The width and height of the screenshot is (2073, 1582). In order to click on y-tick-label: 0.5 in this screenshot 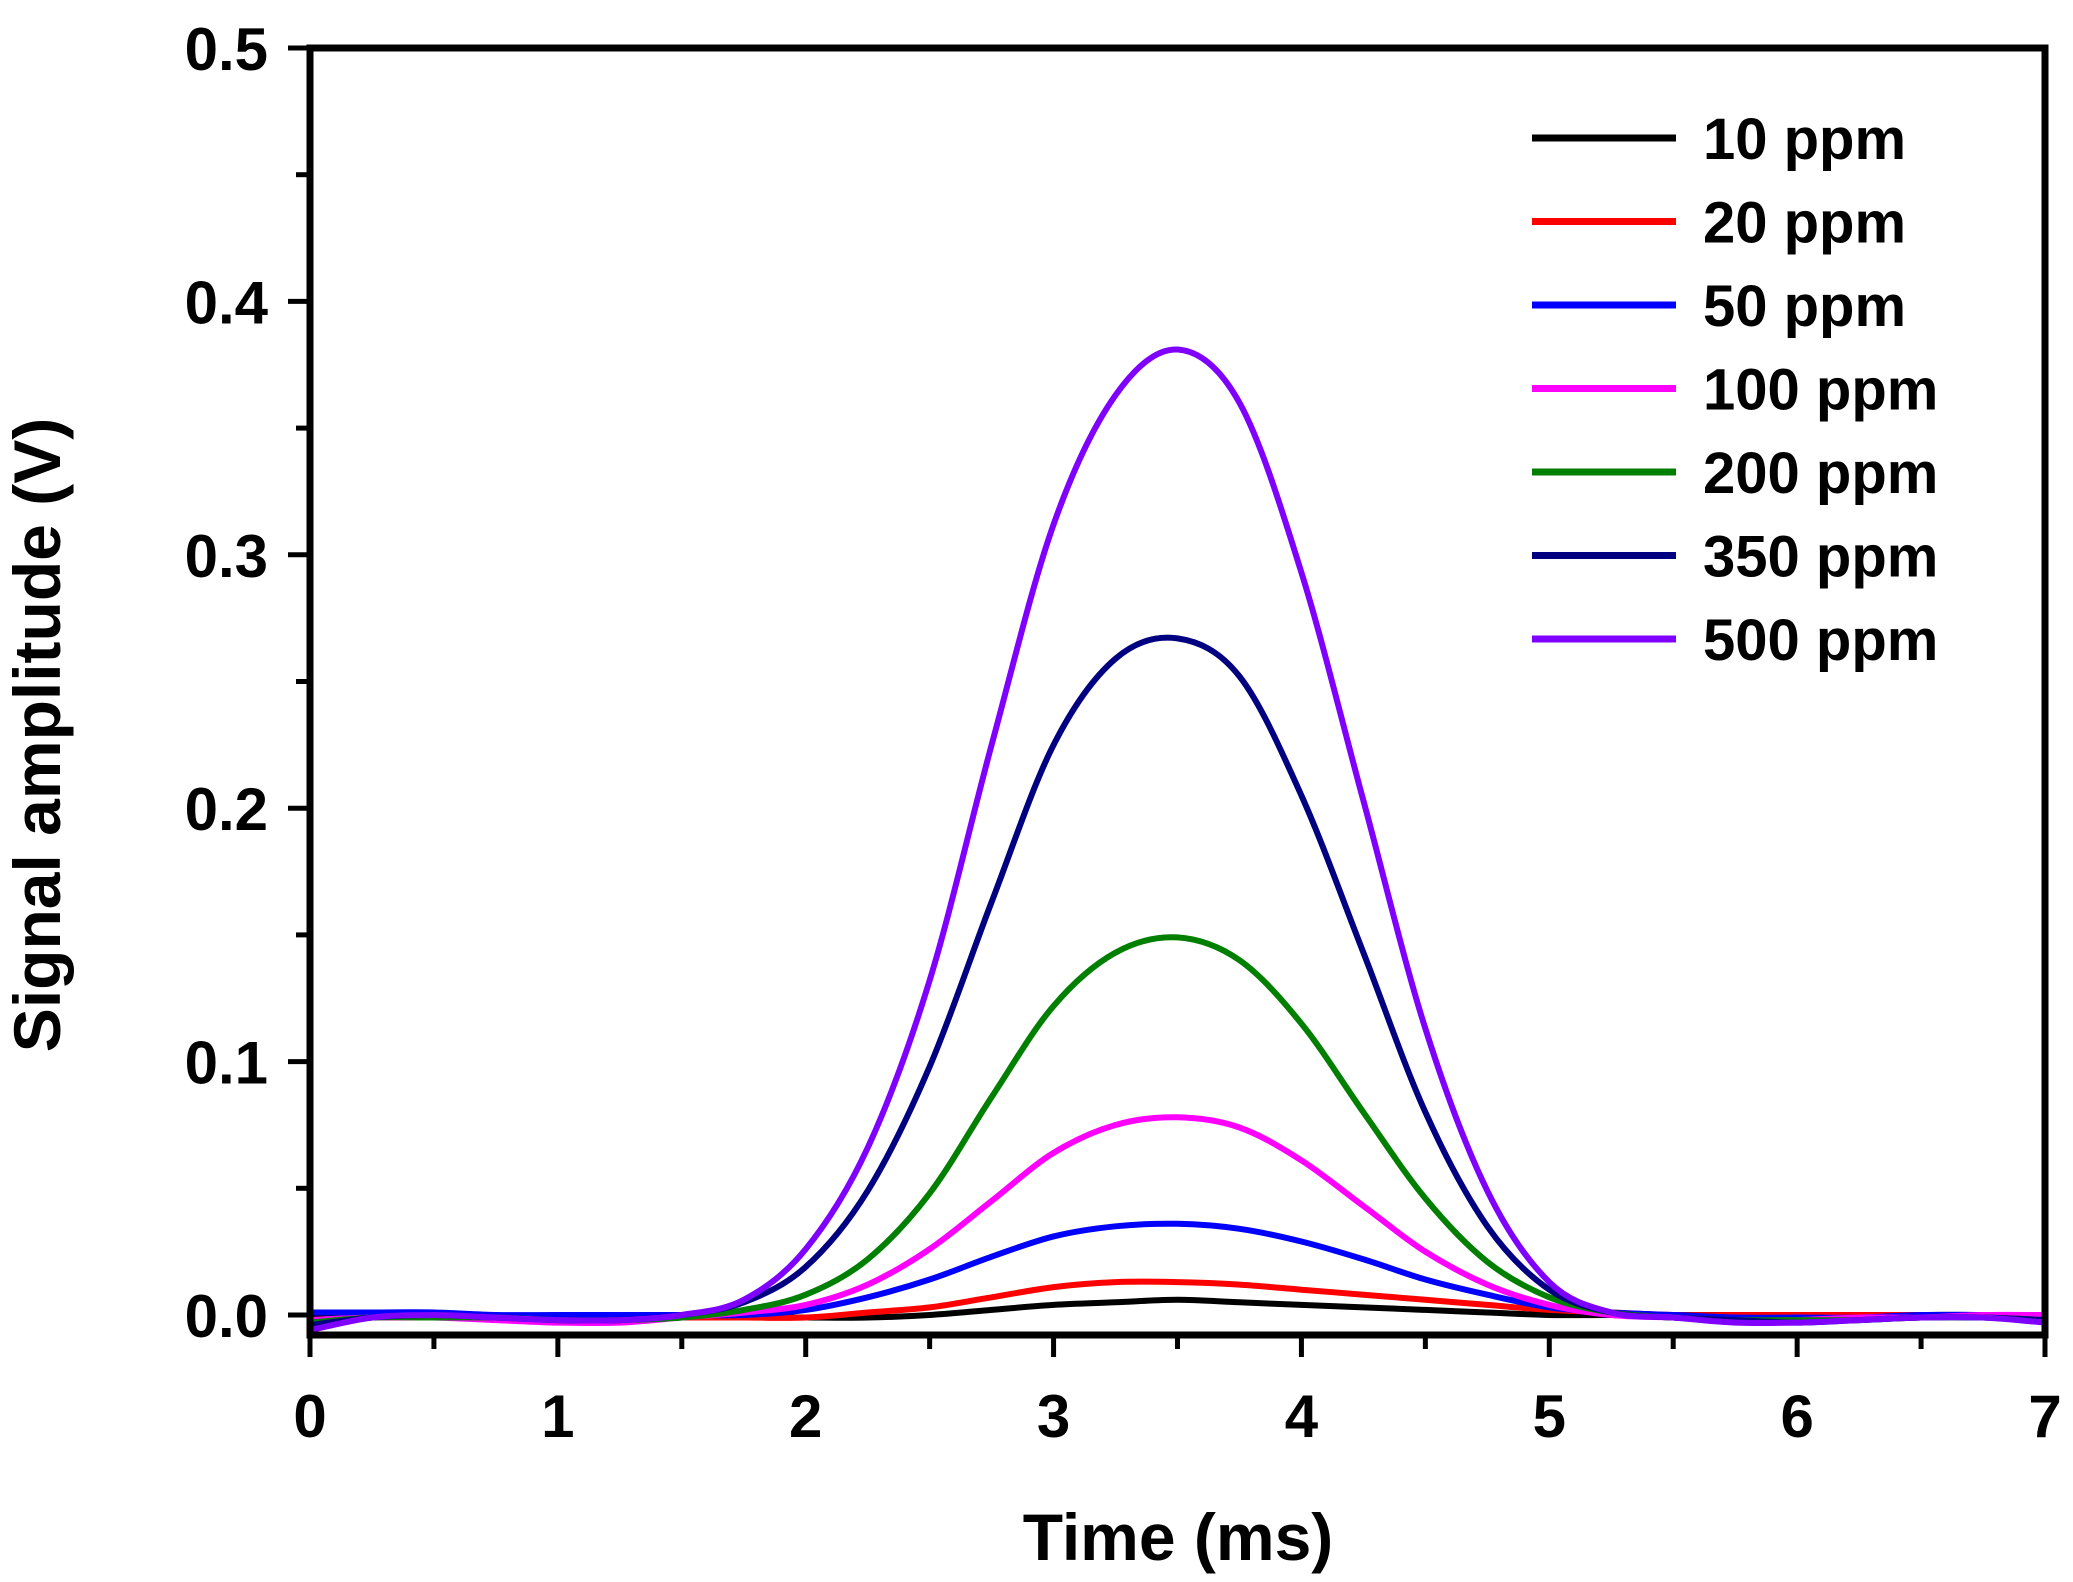, I will do `click(226, 49)`.